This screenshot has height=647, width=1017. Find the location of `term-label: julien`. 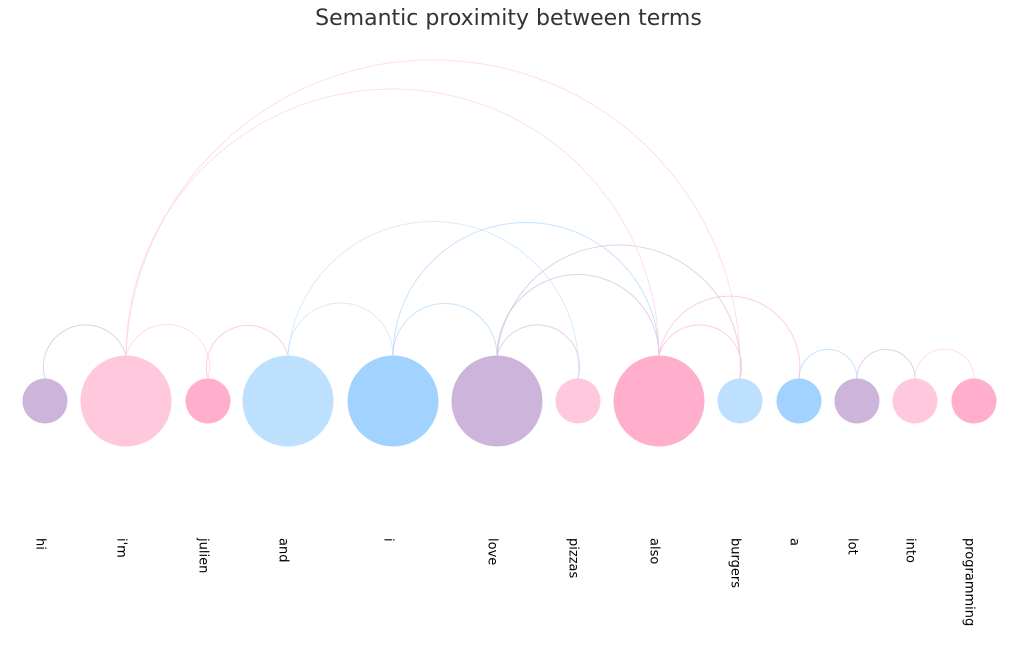

term-label: julien is located at coordinates (203, 555).